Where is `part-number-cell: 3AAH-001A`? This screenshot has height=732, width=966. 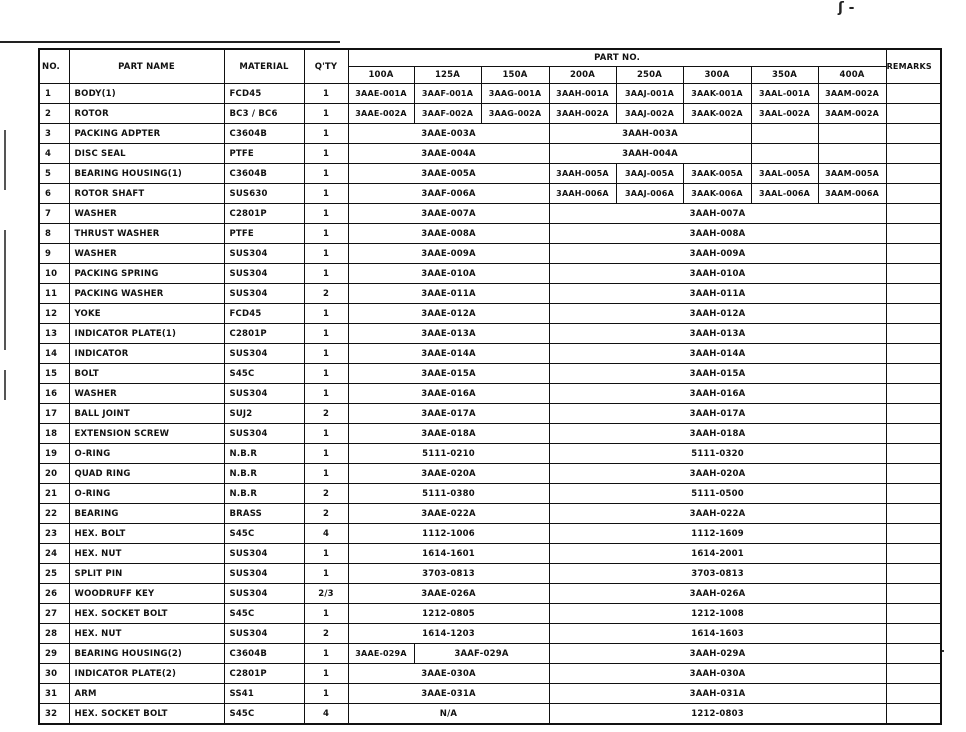 part-number-cell: 3AAH-001A is located at coordinates (582, 93).